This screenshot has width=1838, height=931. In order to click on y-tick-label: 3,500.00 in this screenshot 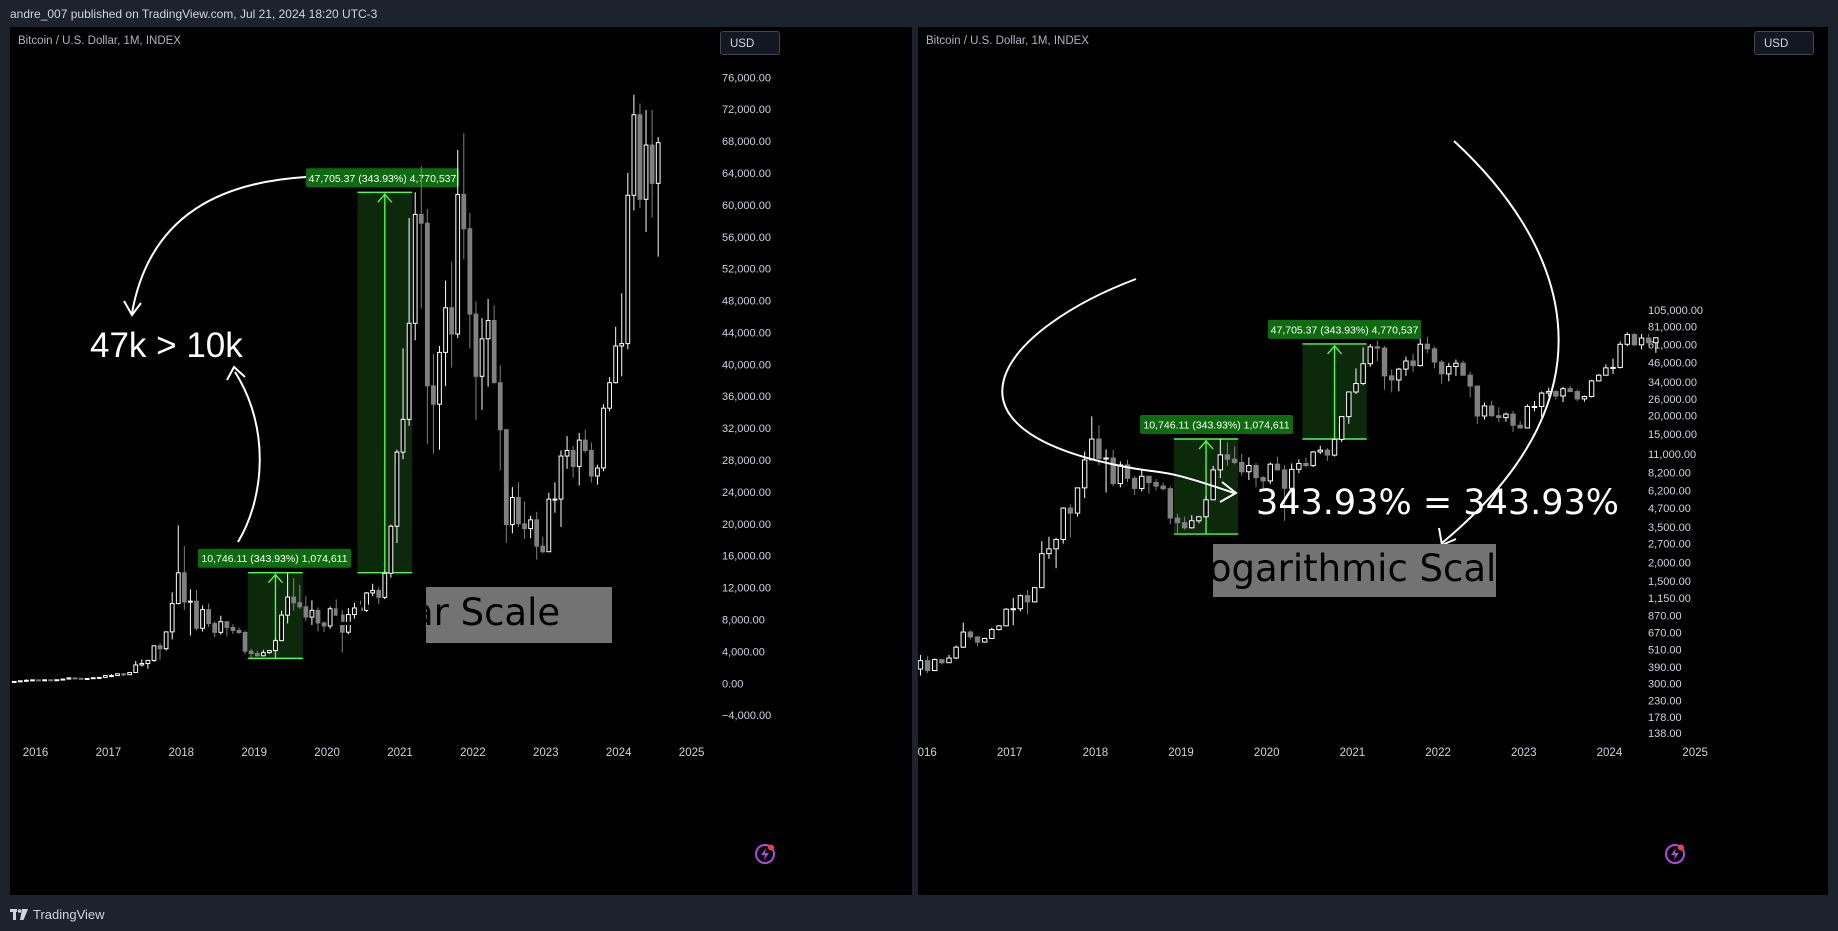, I will do `click(1669, 528)`.